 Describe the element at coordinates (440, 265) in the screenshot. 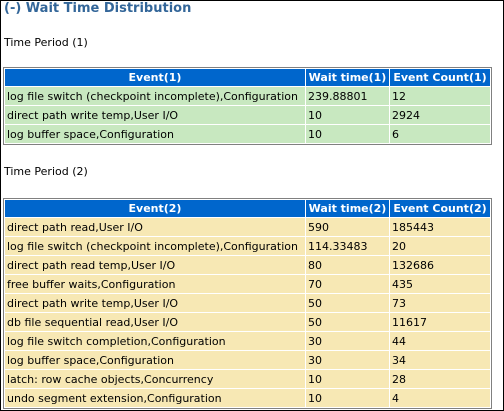

I see `event-count-cell: 132686` at that location.